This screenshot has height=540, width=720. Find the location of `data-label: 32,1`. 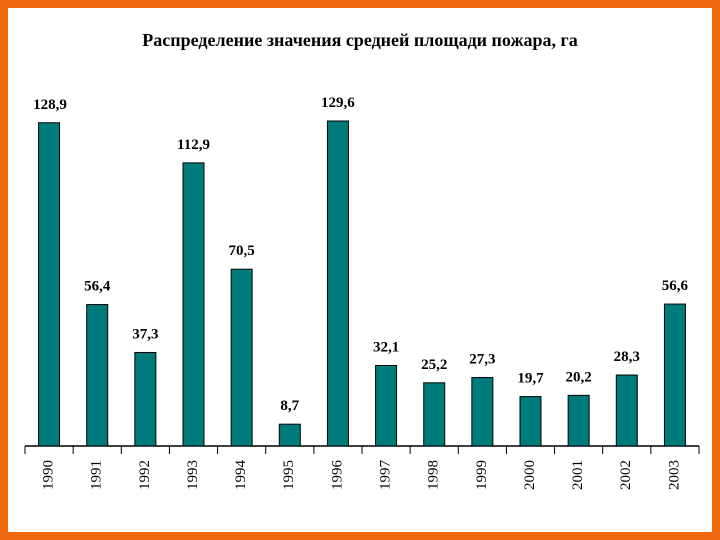

data-label: 32,1 is located at coordinates (386, 348).